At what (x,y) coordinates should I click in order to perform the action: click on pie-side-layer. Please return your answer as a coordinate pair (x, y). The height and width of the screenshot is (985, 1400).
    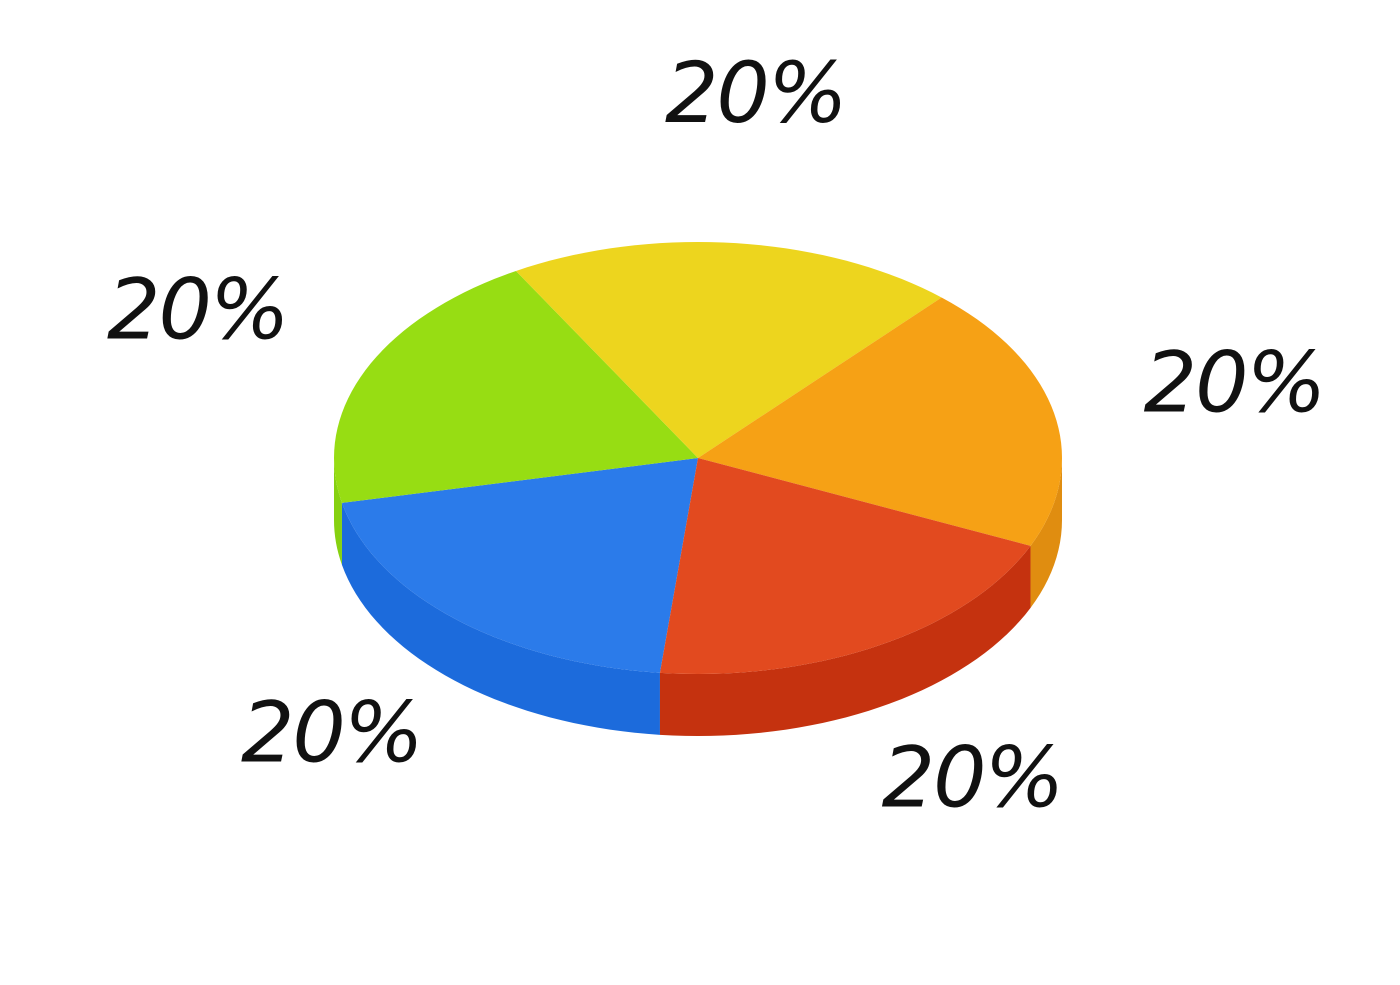
    Looking at the image, I should click on (698, 597).